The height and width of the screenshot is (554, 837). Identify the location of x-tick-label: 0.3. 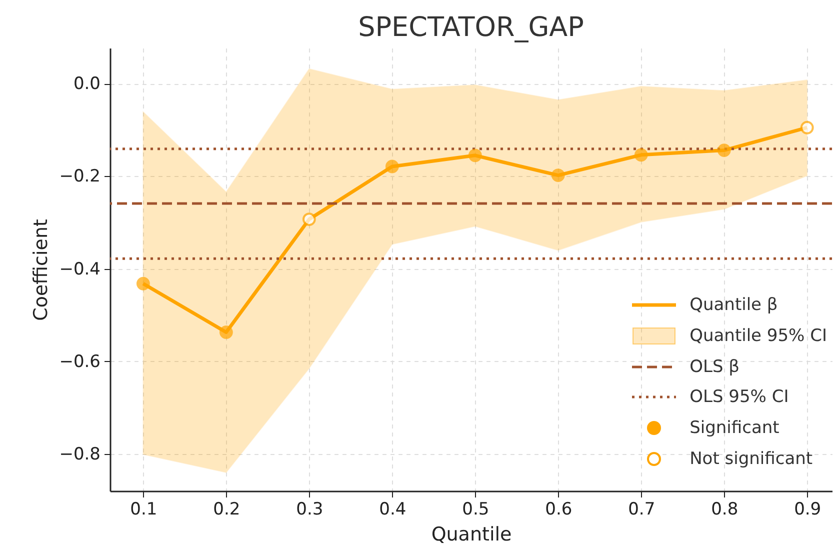
(310, 510).